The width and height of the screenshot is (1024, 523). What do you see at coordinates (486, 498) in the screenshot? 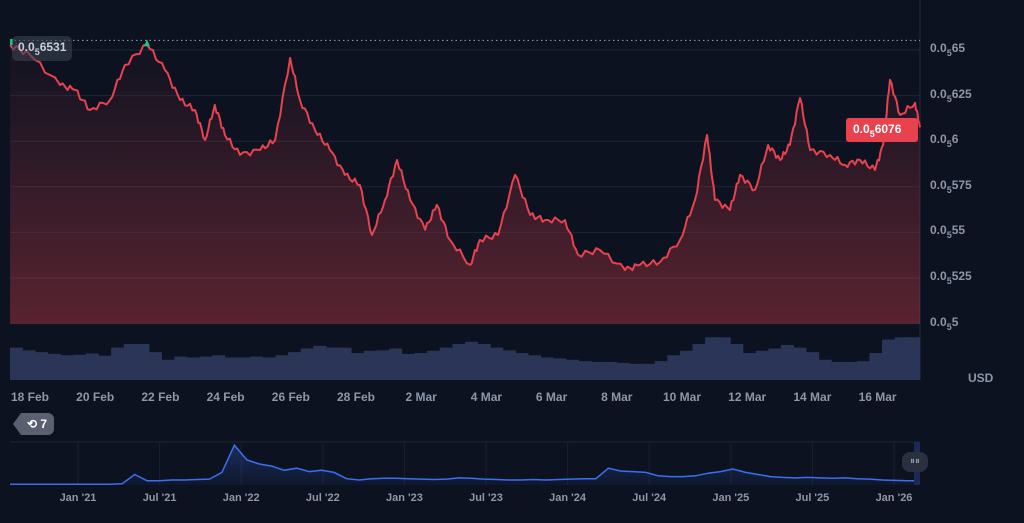
I see `navigator-x-label: Jul '23` at bounding box center [486, 498].